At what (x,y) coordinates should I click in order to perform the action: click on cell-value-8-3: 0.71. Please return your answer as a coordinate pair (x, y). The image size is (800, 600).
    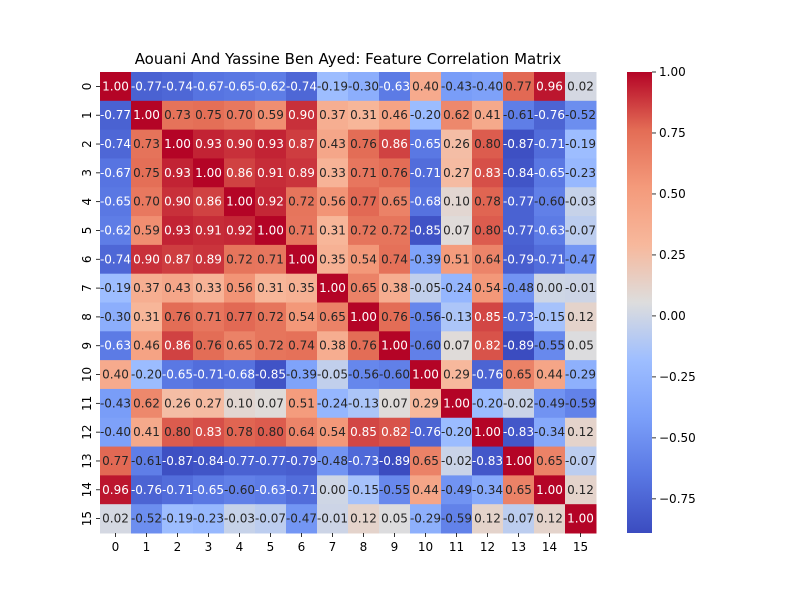
    Looking at the image, I should click on (208, 317).